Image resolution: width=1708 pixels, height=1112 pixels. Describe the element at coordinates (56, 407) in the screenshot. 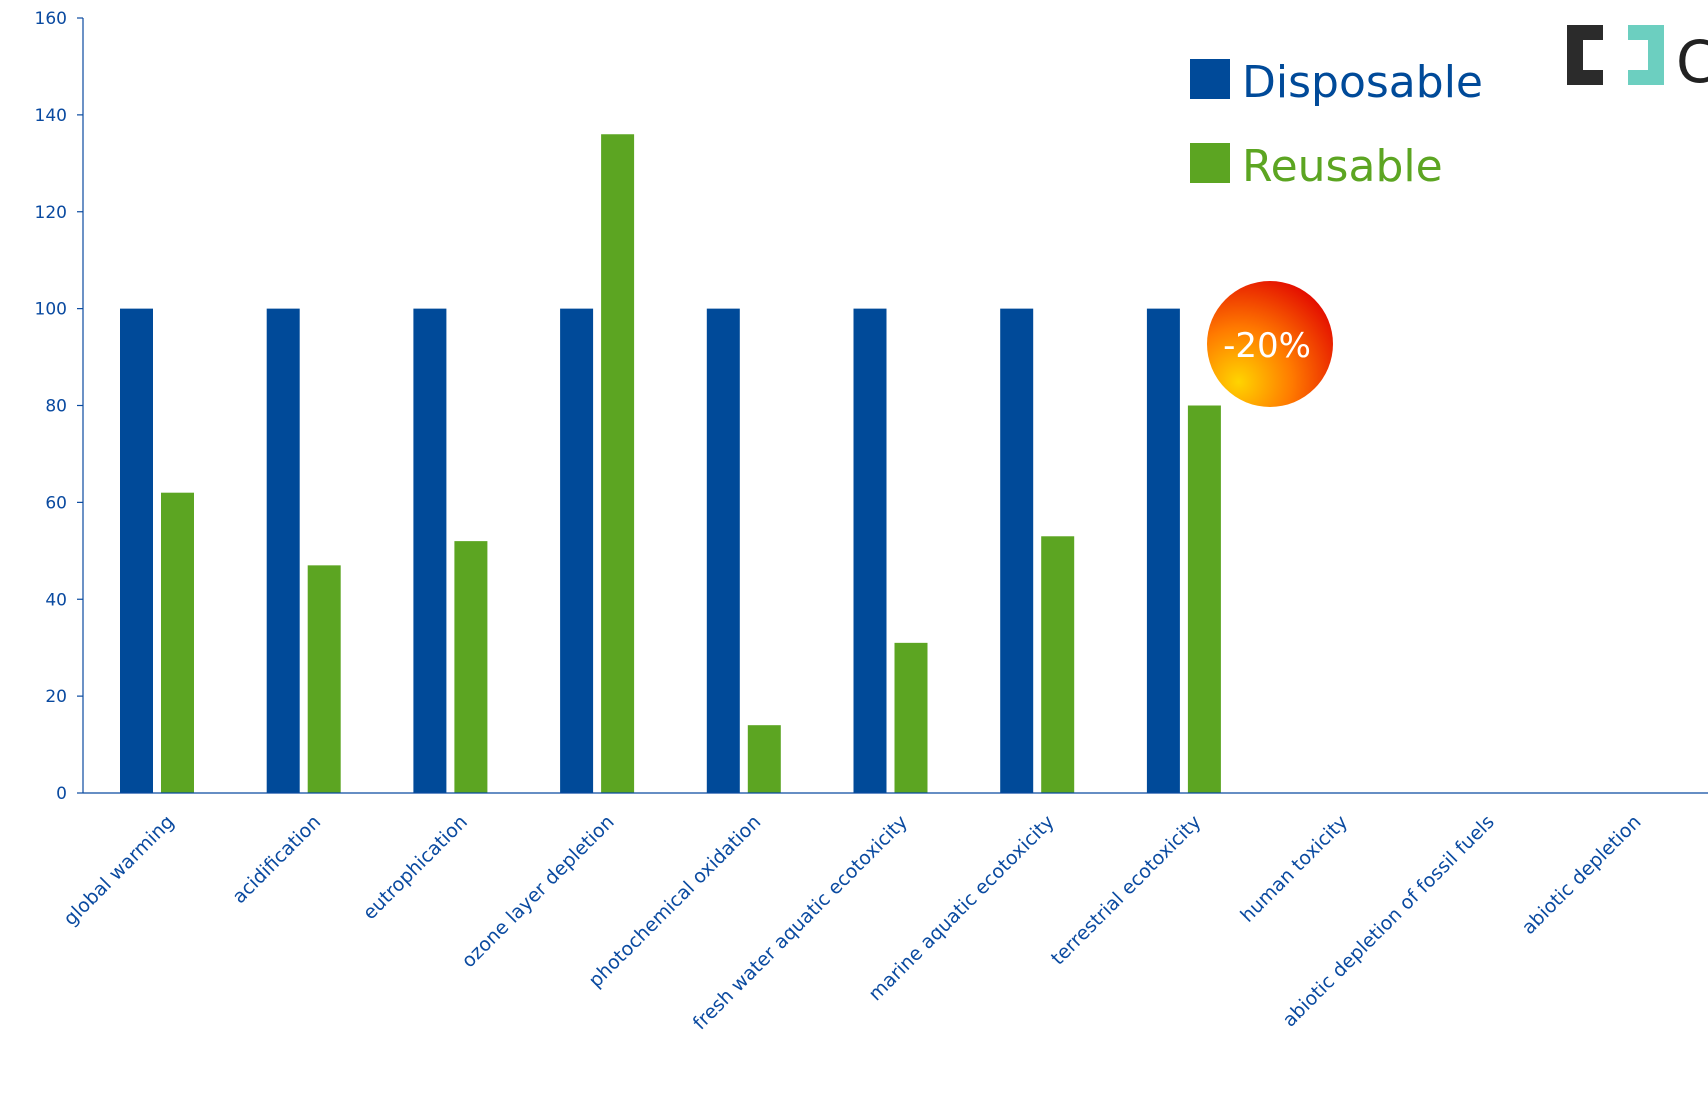

I see `y-tick-label: 80` at that location.